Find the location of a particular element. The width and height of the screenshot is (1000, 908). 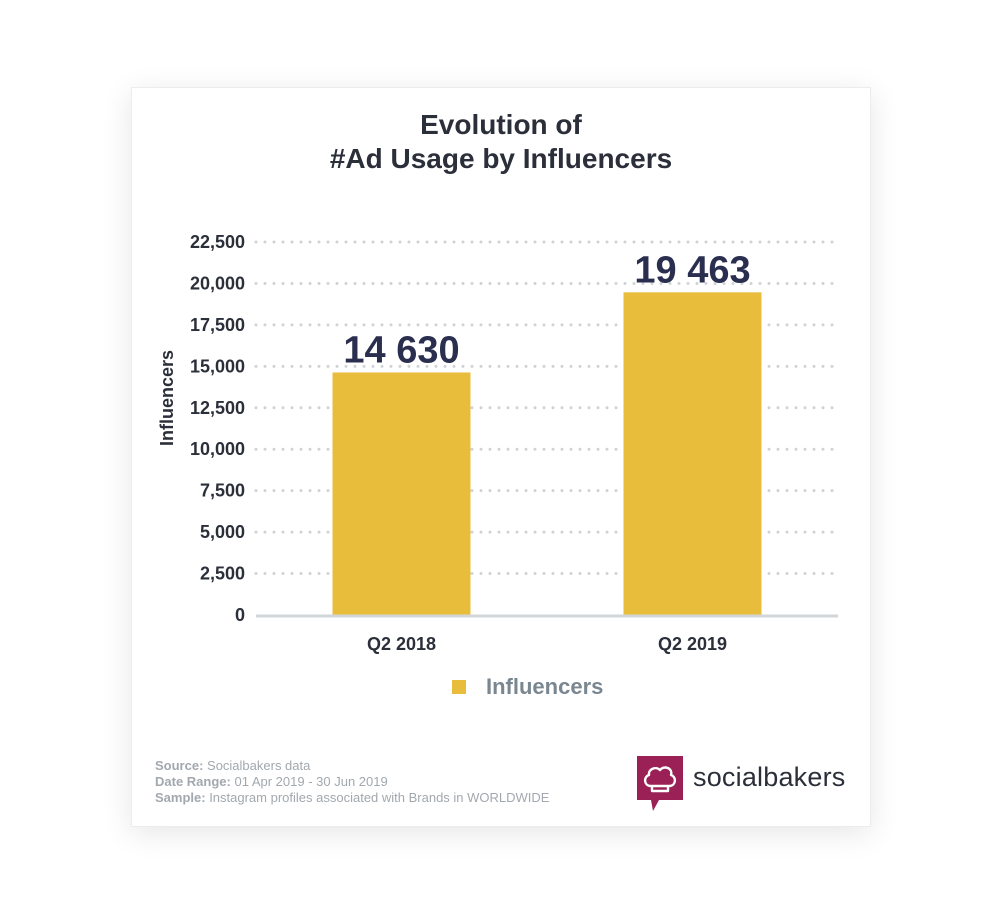

brand-logo: socialbakers is located at coordinates (741, 784).